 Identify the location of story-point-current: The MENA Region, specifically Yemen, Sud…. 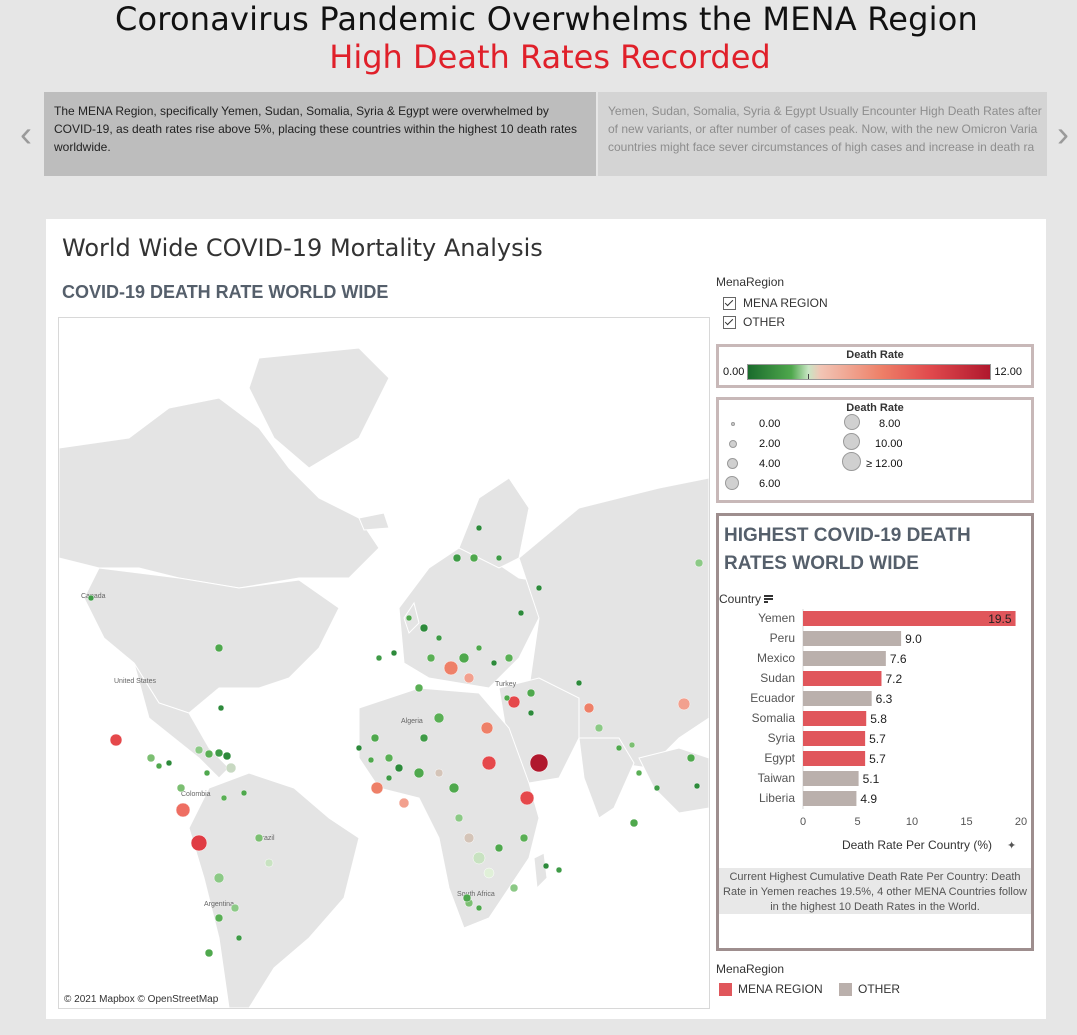
(320, 134).